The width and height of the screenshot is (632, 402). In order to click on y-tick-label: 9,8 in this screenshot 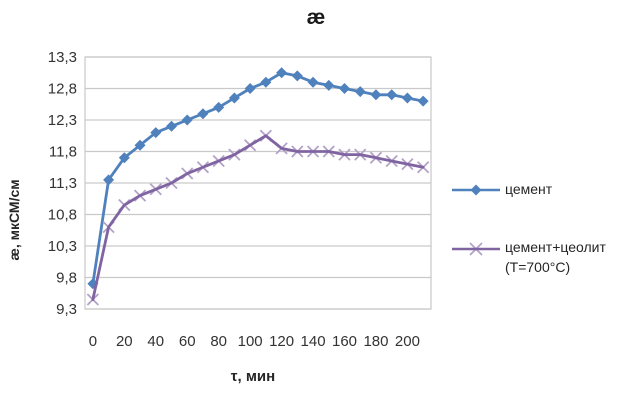, I will do `click(66, 278)`.